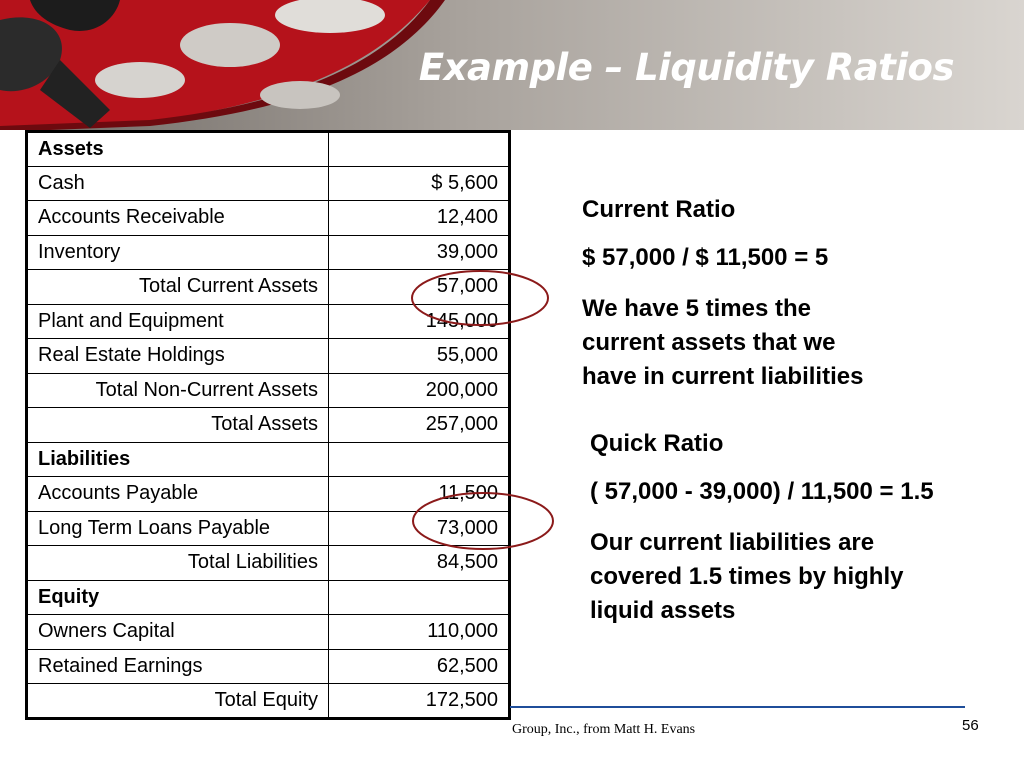 The width and height of the screenshot is (1024, 768). Describe the element at coordinates (177, 218) in the screenshot. I see `row-label: Accounts Receivable` at that location.